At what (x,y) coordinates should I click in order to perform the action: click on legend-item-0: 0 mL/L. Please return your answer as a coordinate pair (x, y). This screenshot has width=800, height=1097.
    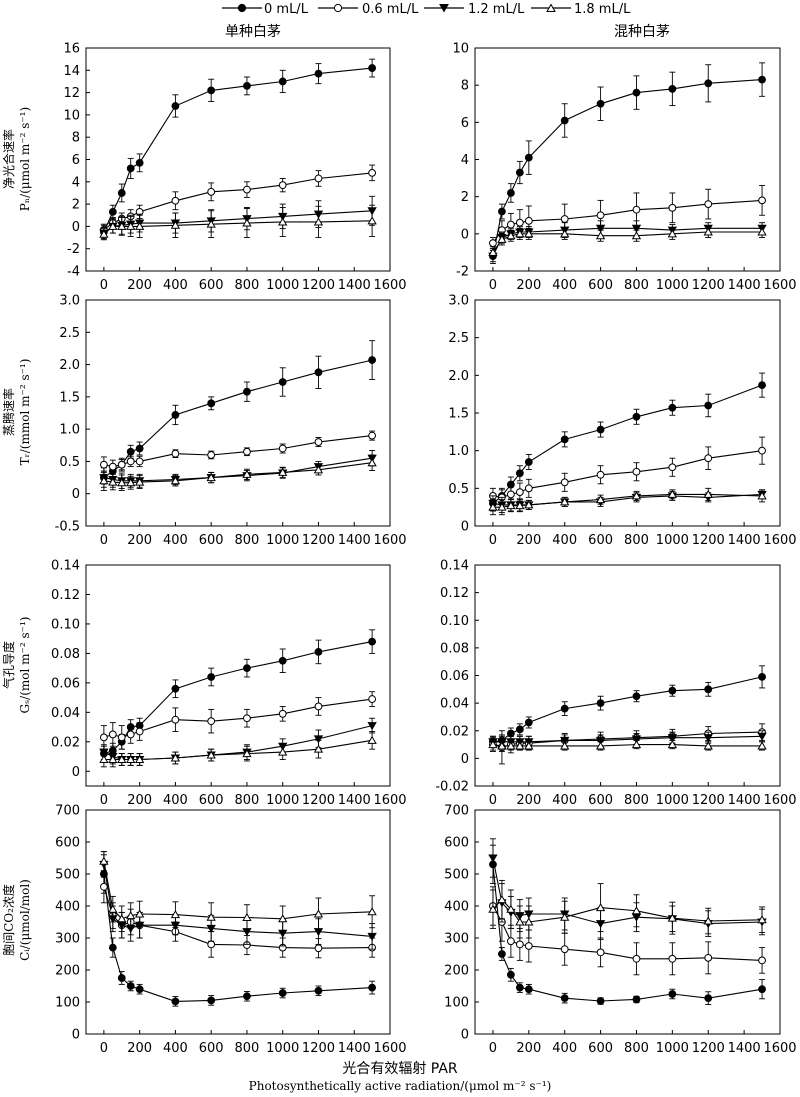
    Looking at the image, I should click on (265, 9).